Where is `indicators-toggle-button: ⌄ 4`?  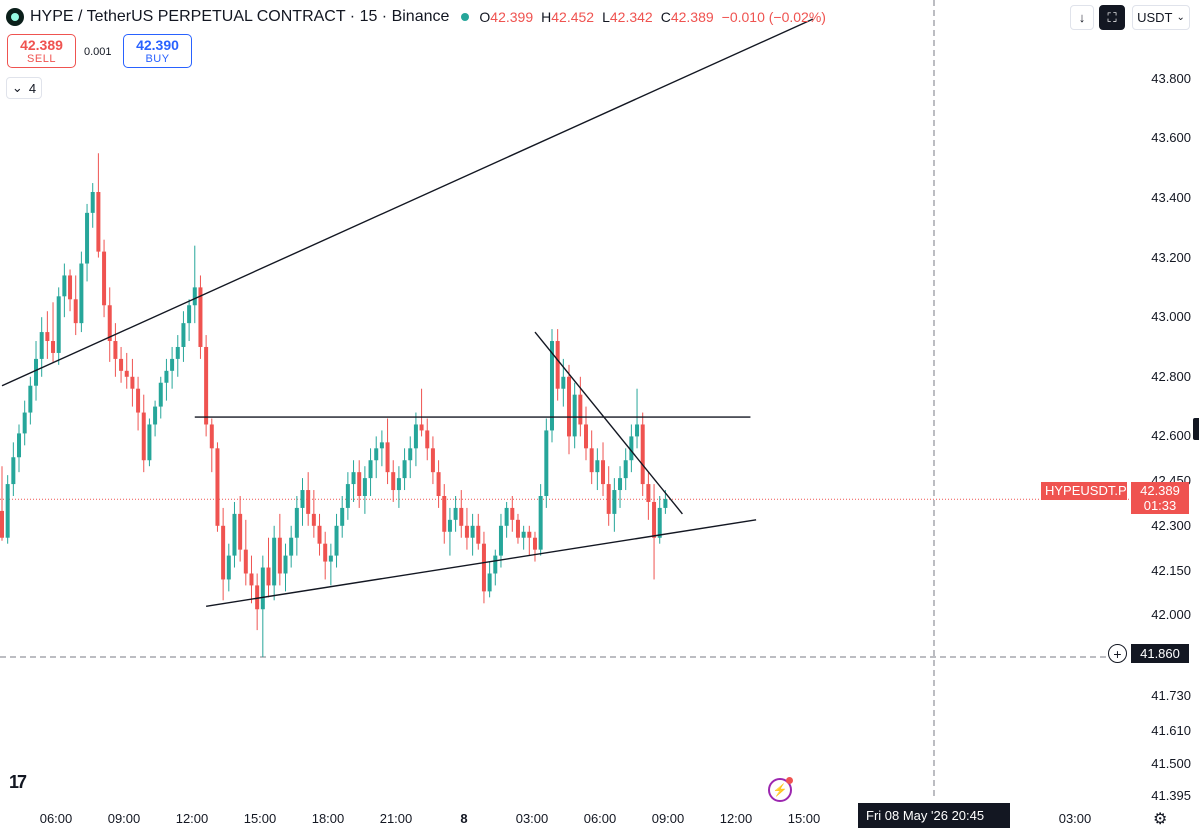 indicators-toggle-button: ⌄ 4 is located at coordinates (24, 88).